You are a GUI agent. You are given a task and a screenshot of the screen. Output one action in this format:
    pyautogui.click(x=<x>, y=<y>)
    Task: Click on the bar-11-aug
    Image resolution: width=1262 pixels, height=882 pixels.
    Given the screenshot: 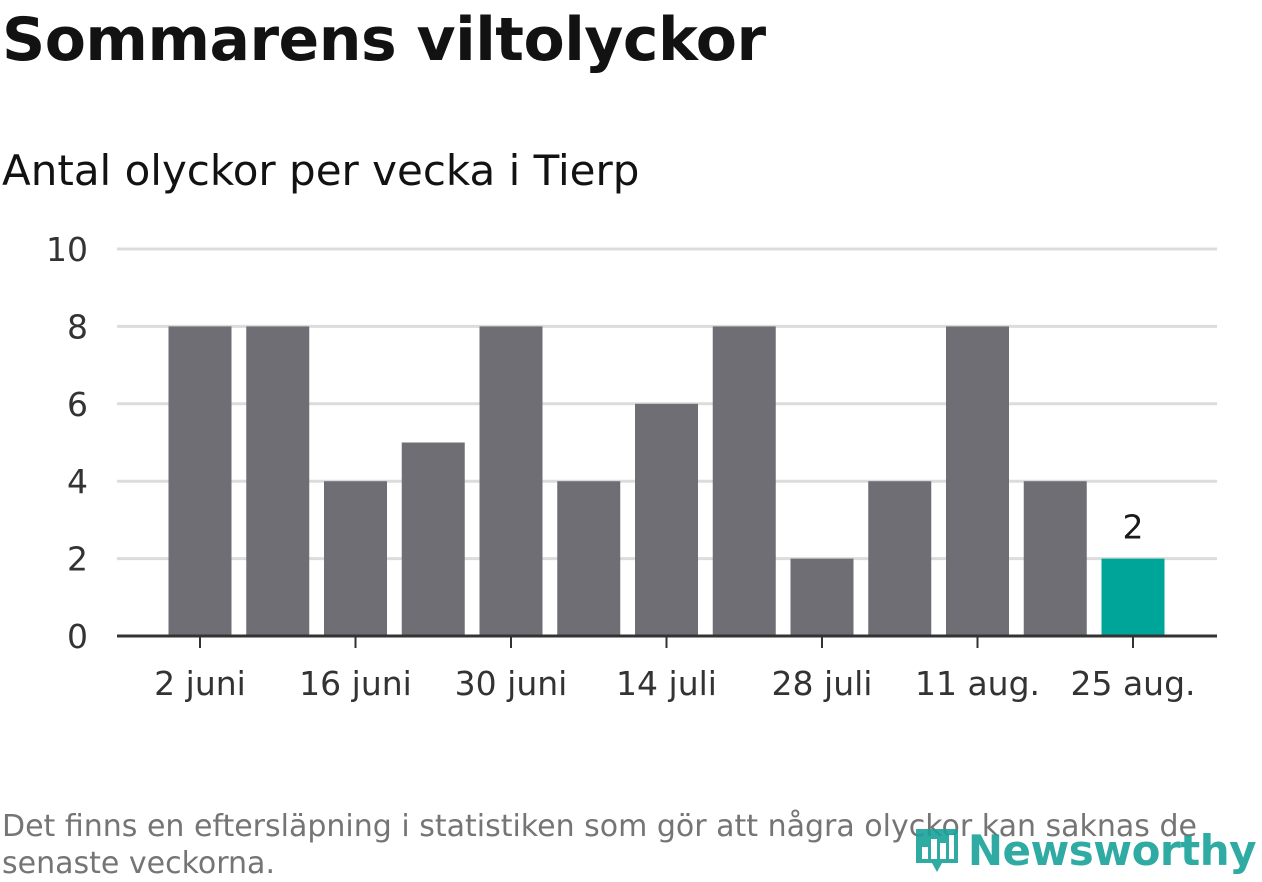 What is the action you would take?
    pyautogui.click(x=977, y=481)
    